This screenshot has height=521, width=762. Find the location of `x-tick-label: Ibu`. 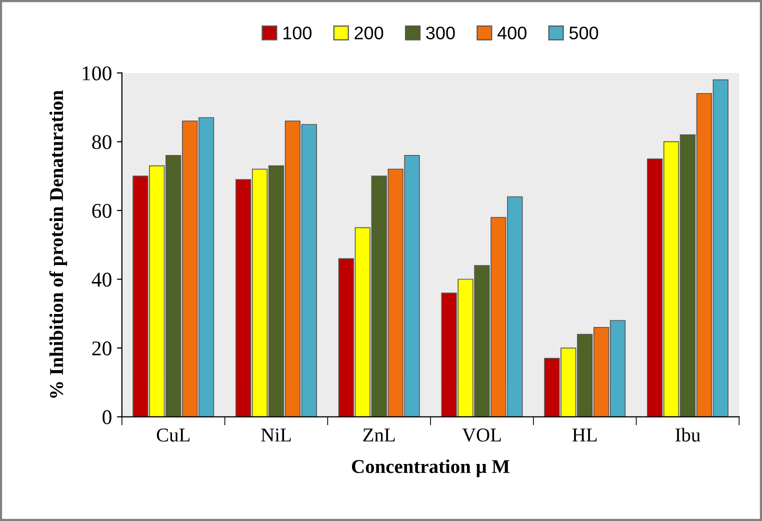

x-tick-label: Ibu is located at coordinates (687, 435).